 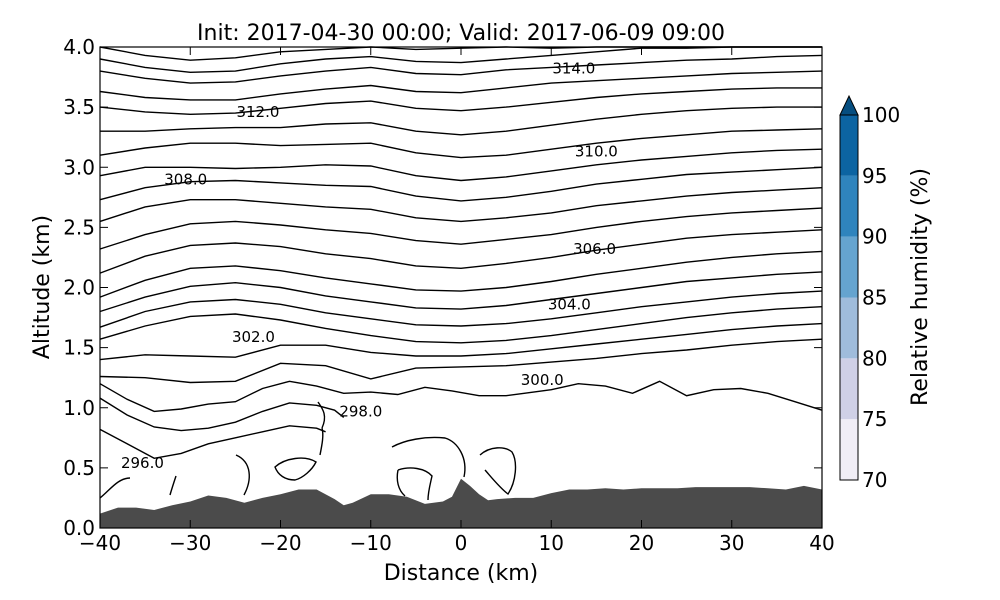 I want to click on x-tick-label-1: −30, so click(x=190, y=543).